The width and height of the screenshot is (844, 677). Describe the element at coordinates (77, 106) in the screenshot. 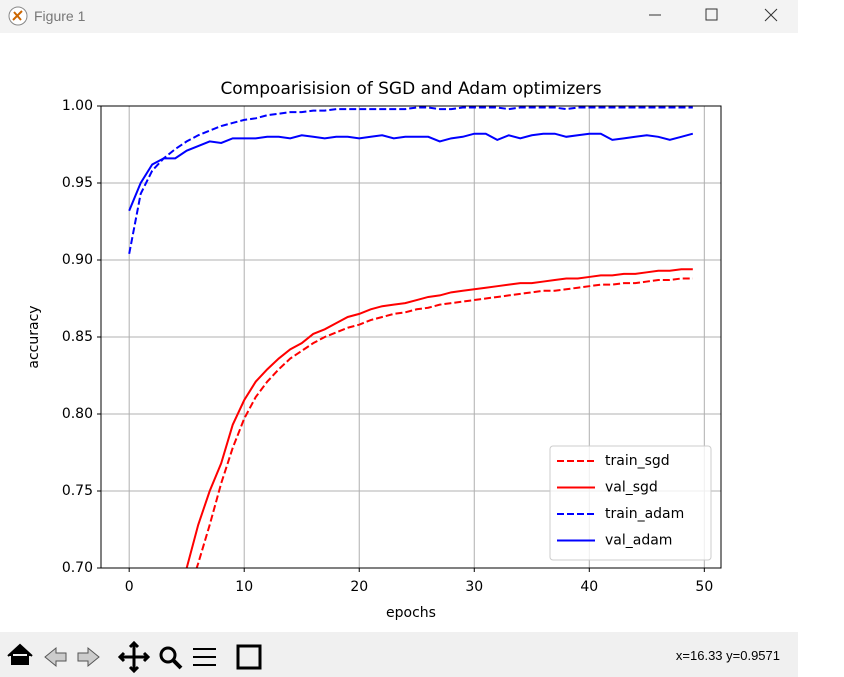

I see `y-tick-label: 1.00` at that location.